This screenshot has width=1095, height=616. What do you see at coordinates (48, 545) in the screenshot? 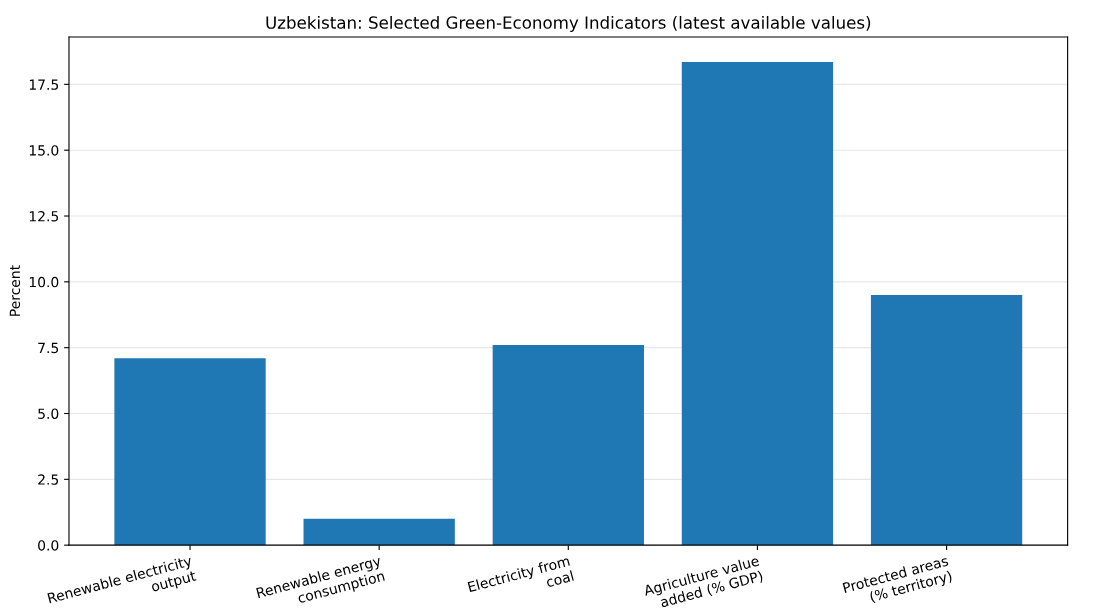
I see `y-tick-label: 0.0` at bounding box center [48, 545].